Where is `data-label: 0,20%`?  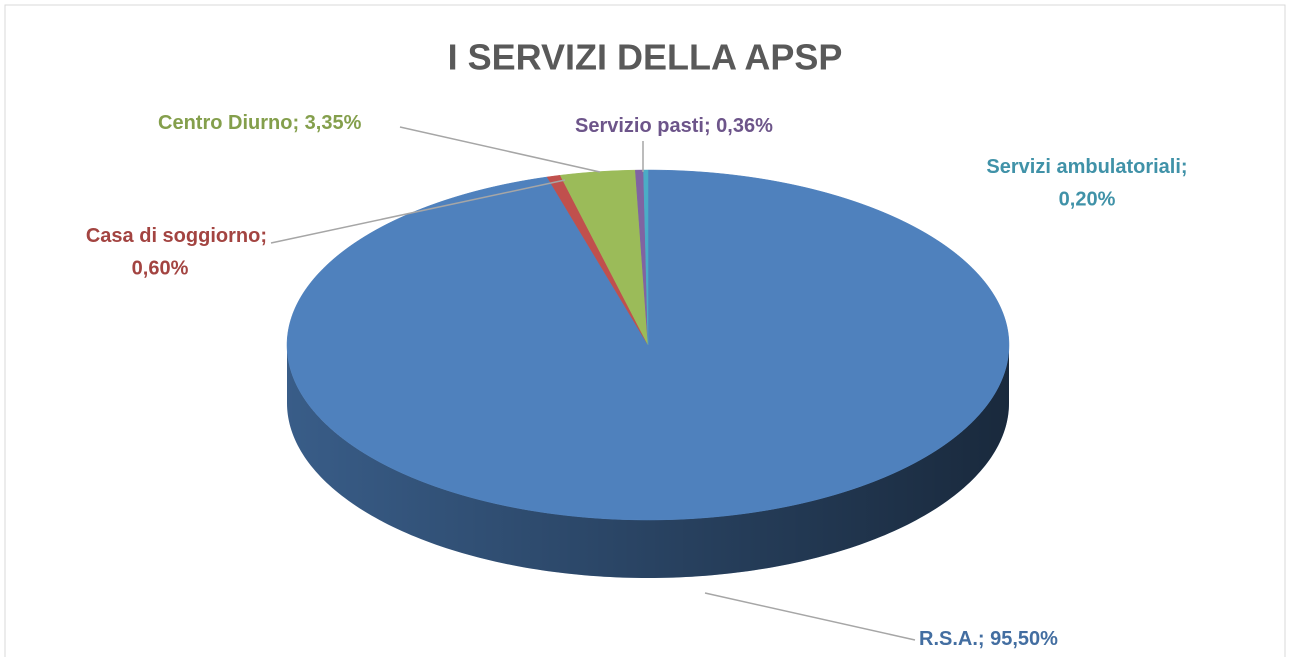
data-label: 0,20% is located at coordinates (1087, 199).